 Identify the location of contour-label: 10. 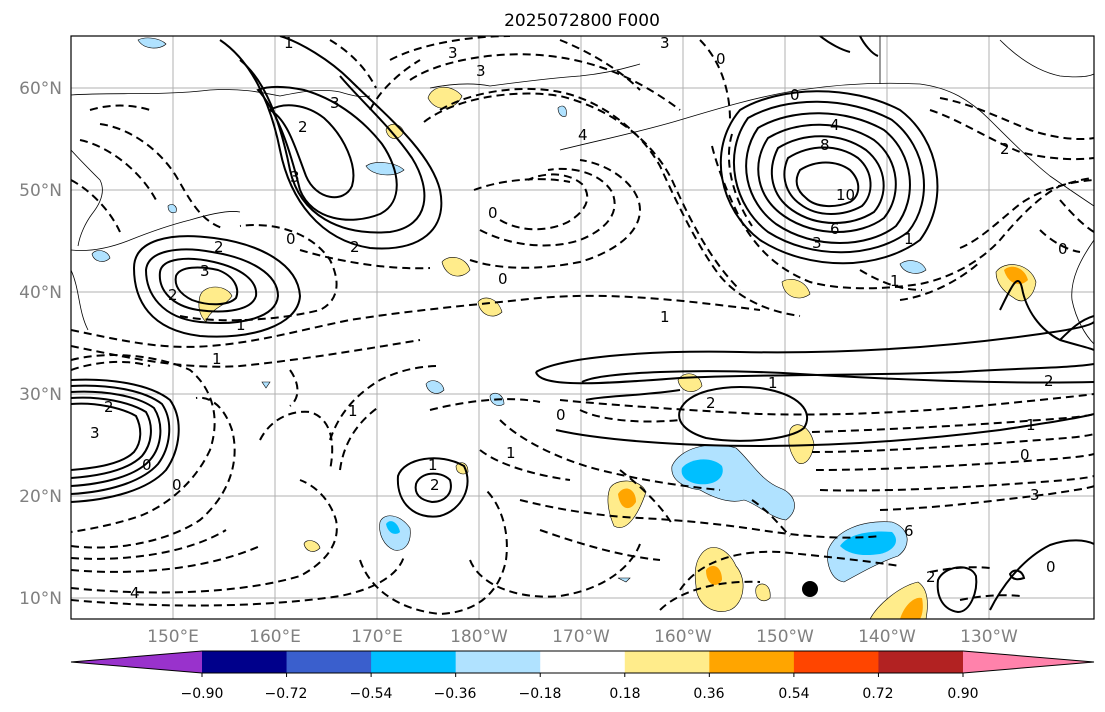
(845, 195).